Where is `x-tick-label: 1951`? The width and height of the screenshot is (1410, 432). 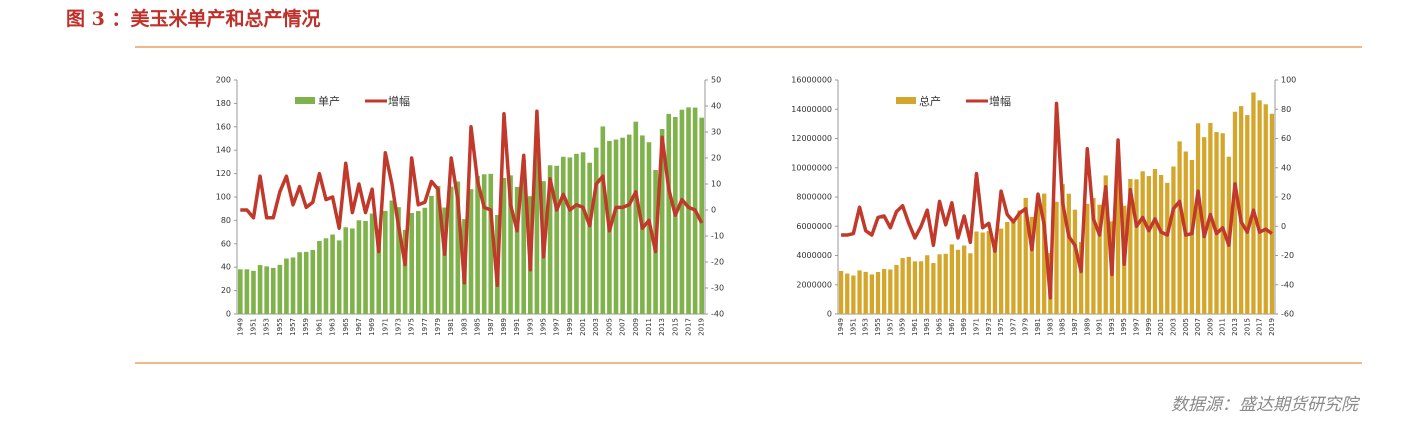
x-tick-label: 1951 is located at coordinates (853, 327).